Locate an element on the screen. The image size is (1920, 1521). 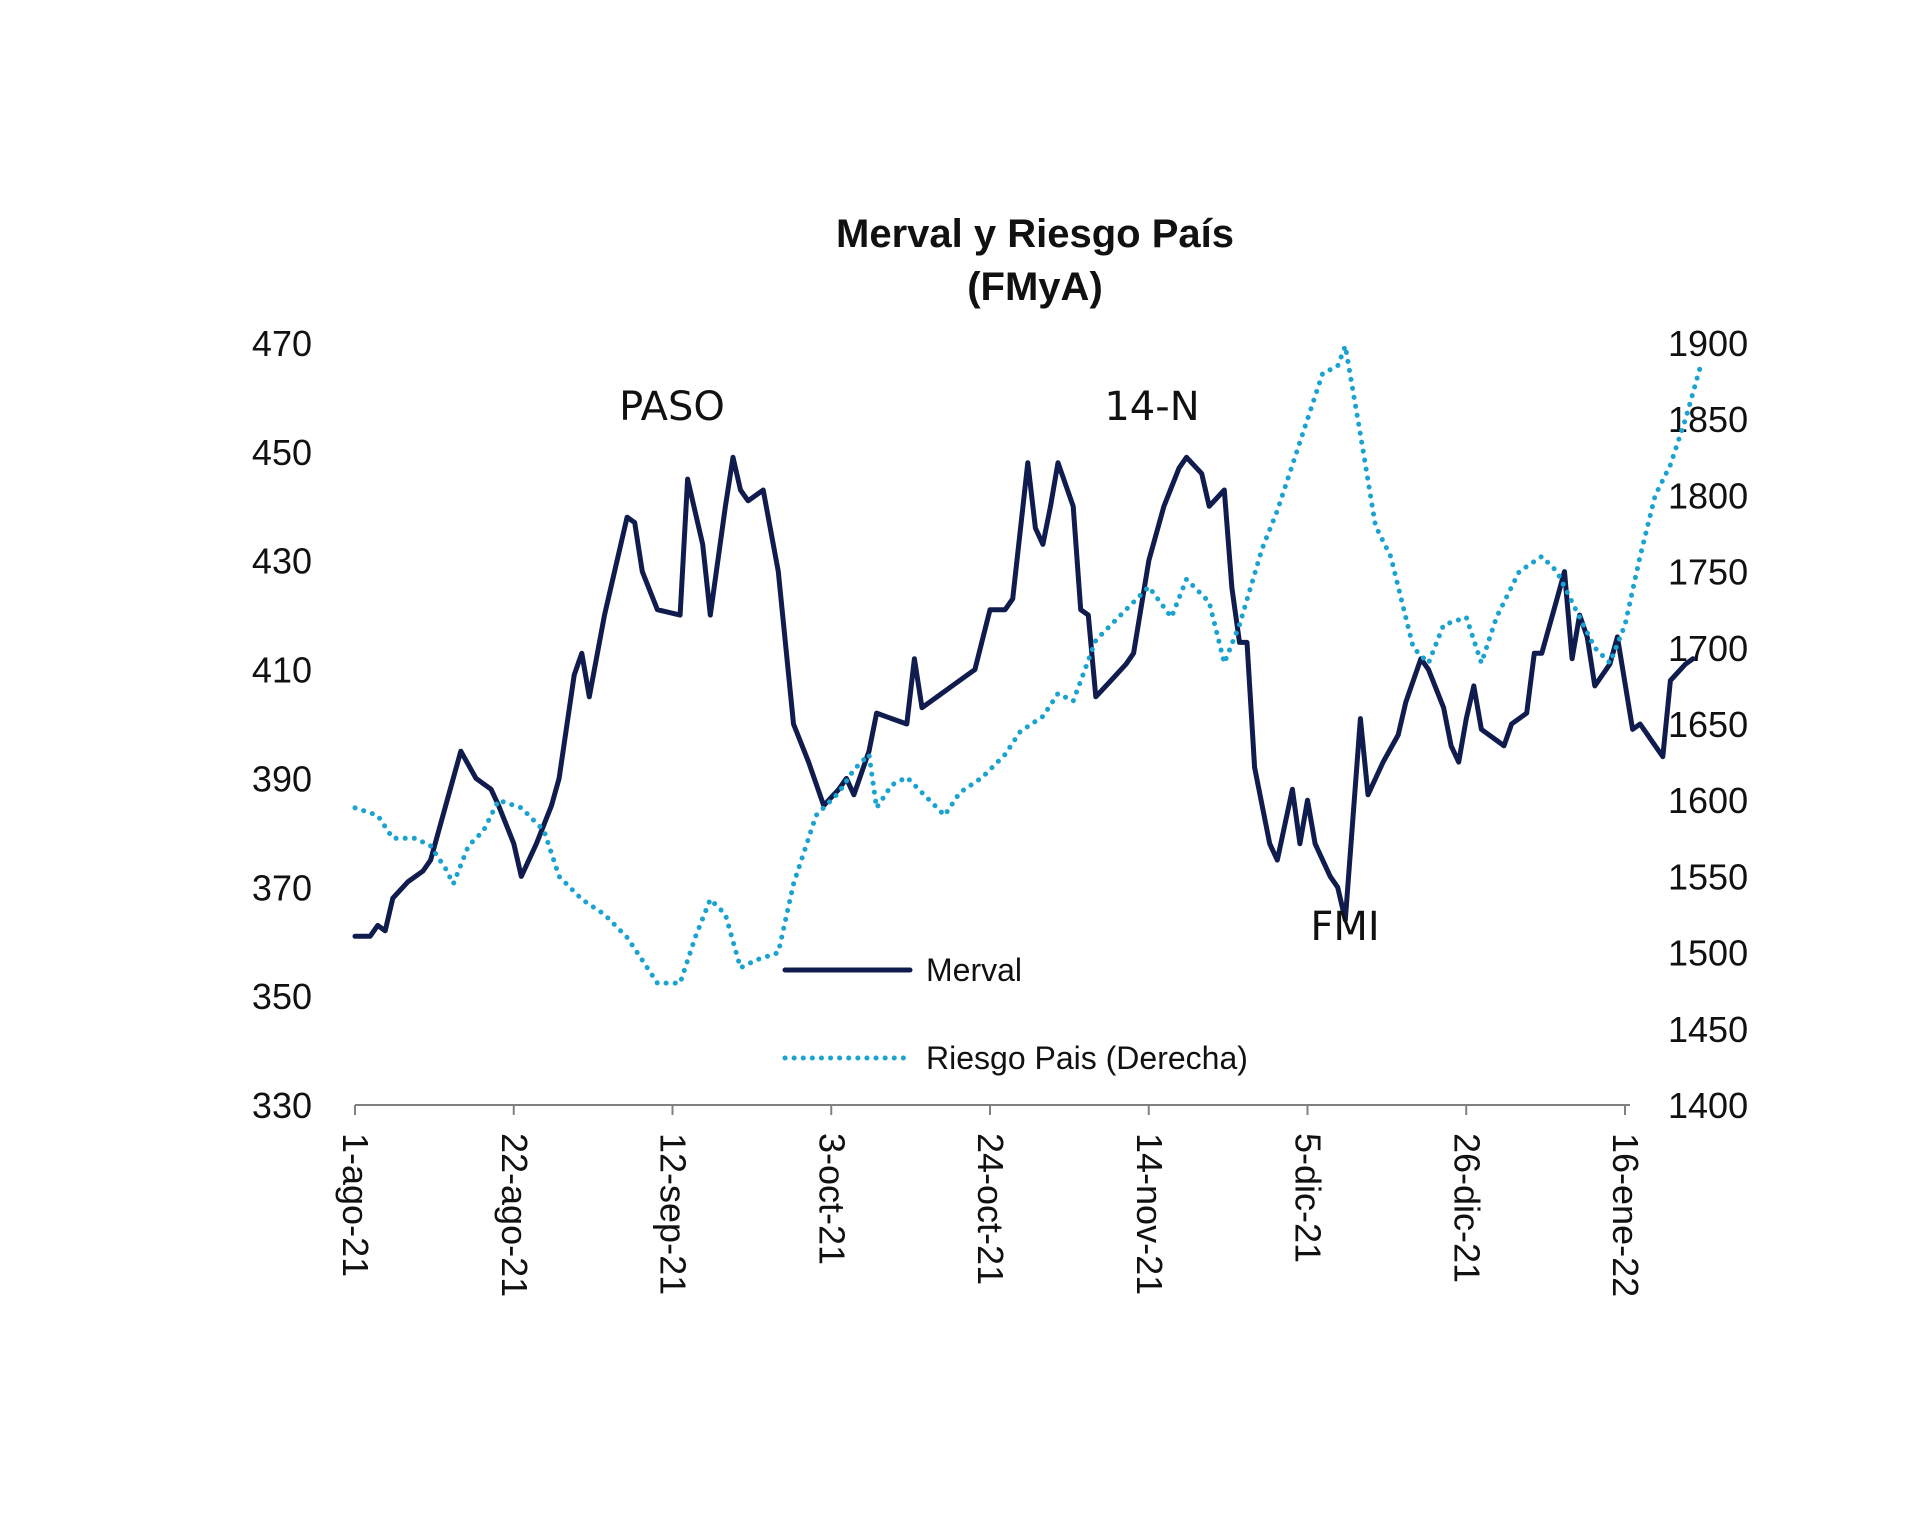
x-tick-label: 1-ago-21 is located at coordinates (355, 1205).